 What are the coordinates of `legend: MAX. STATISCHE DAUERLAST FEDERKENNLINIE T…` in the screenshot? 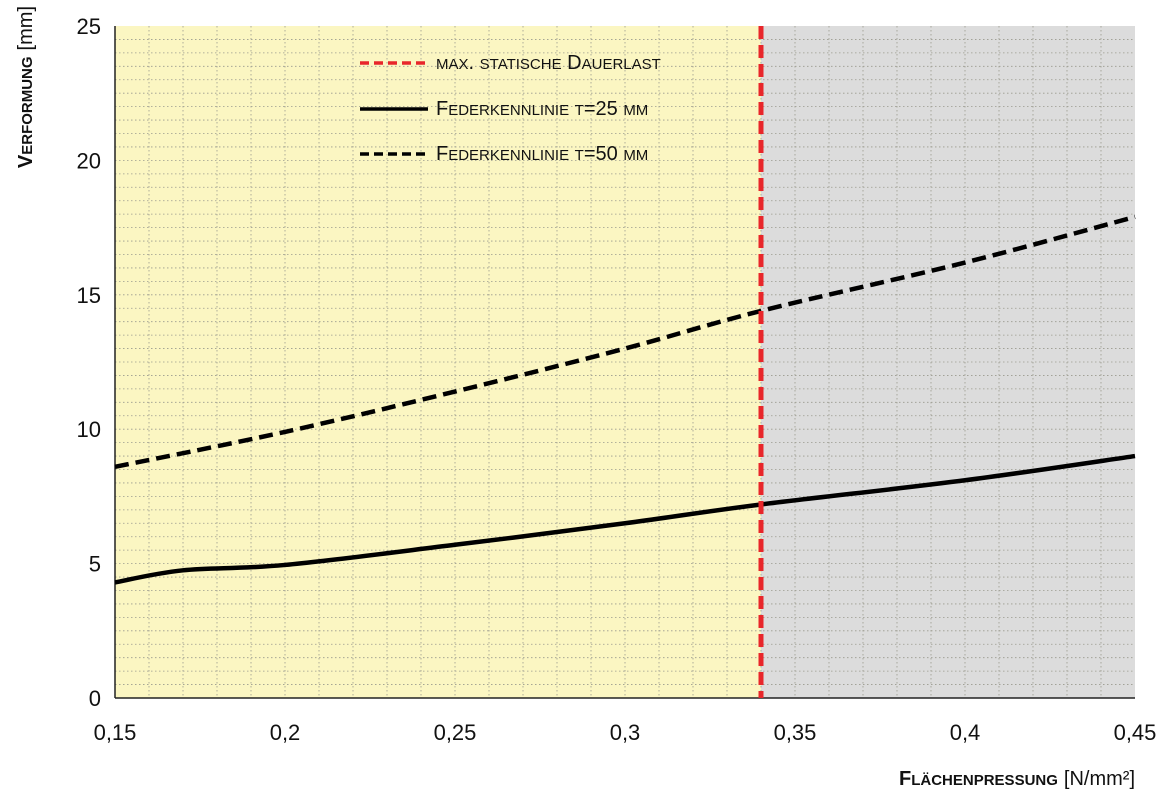 It's located at (510, 108).